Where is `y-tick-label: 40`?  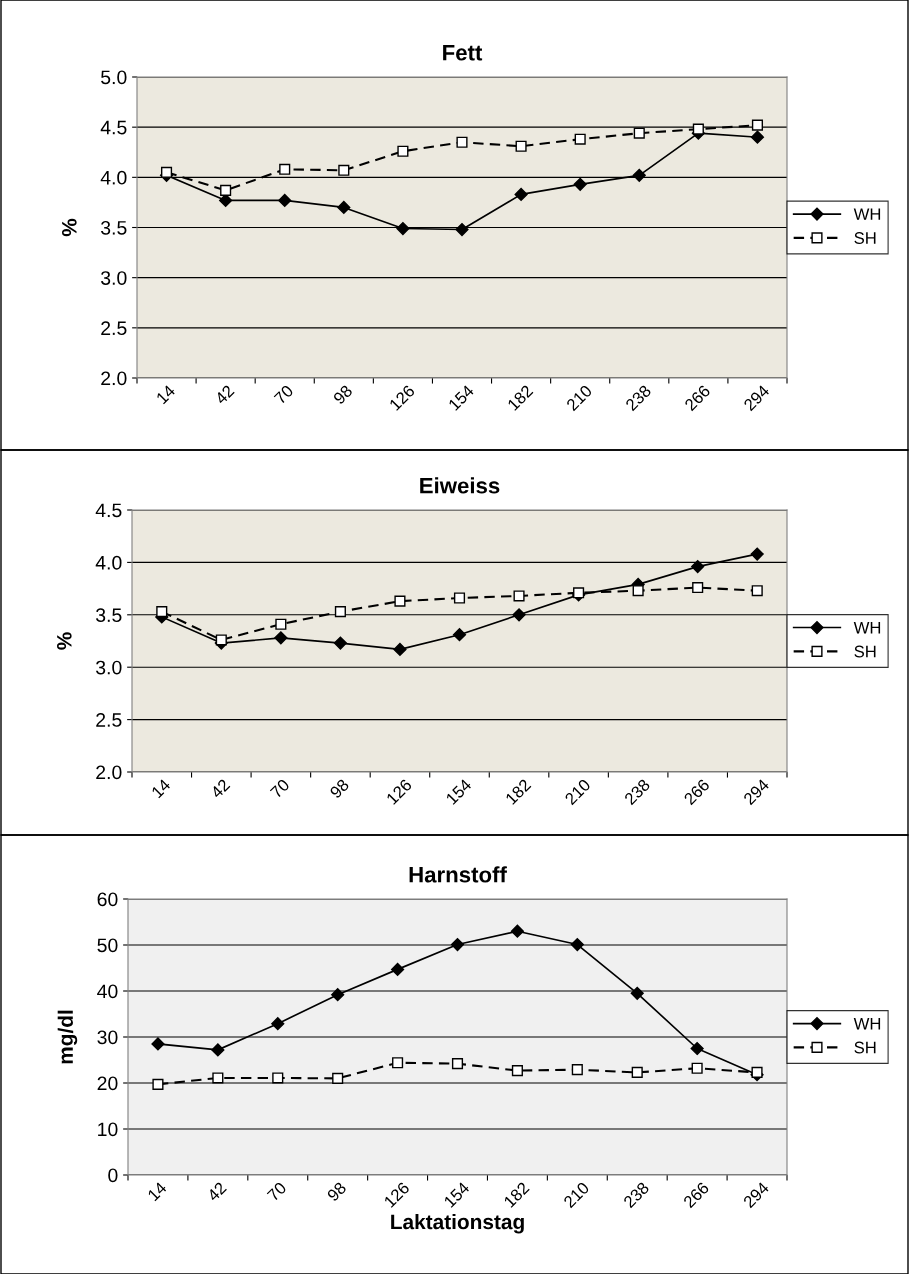
y-tick-label: 40 is located at coordinates (107, 991).